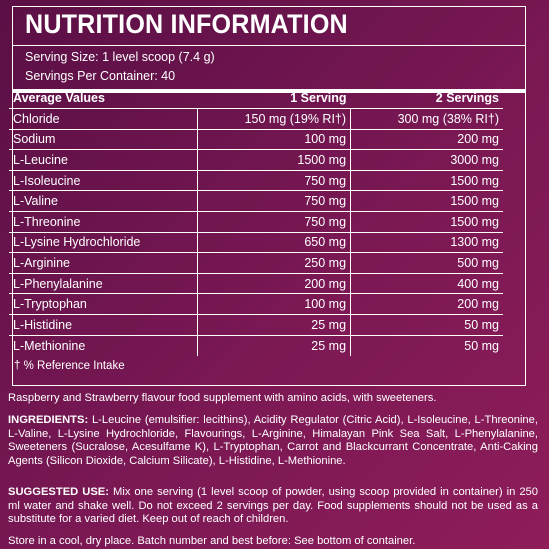  Describe the element at coordinates (120, 57) in the screenshot. I see `serving-size: Serving Size: 1 level scoop (7.4 g)` at that location.